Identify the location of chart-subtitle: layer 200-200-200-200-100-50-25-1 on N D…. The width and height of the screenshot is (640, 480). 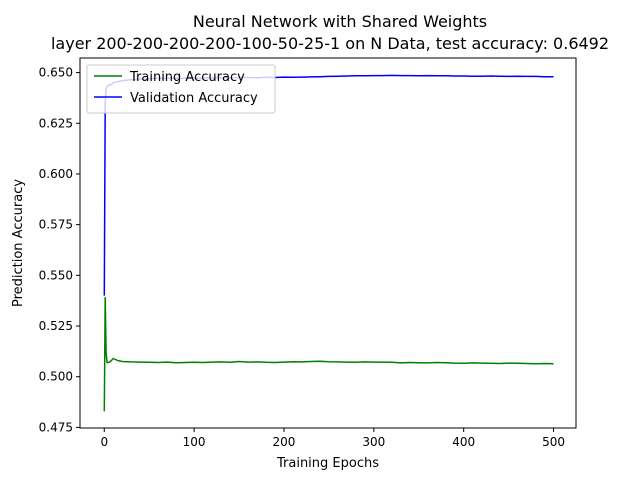
(330, 43).